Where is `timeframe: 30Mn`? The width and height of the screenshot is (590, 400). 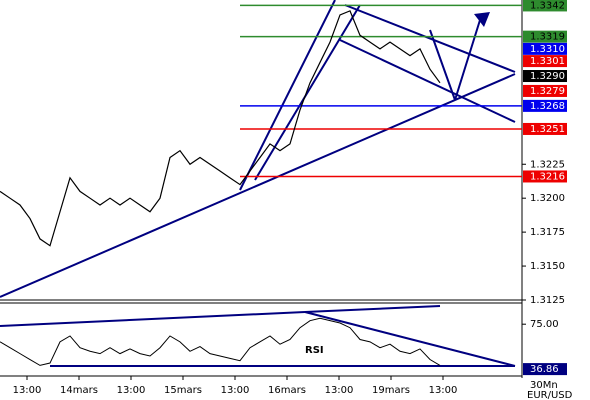 timeframe: 30Mn is located at coordinates (544, 385).